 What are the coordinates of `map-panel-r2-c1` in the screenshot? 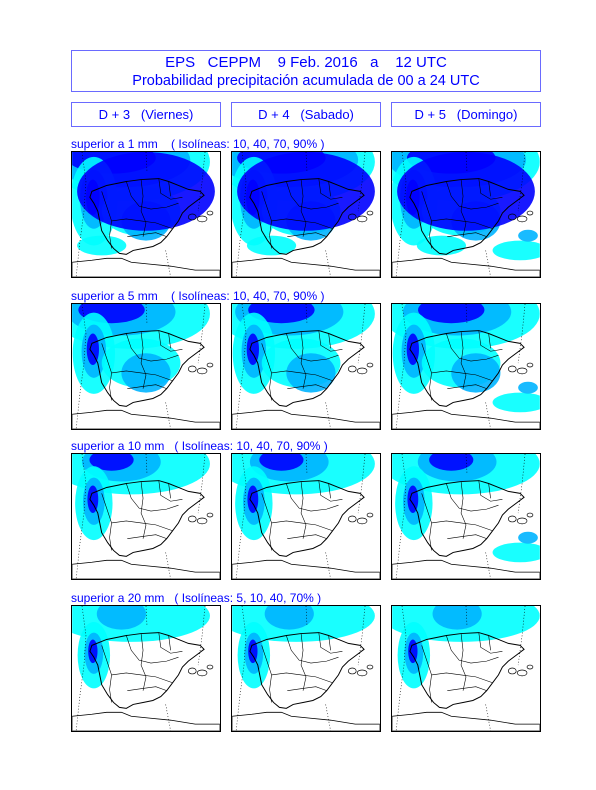 It's located at (146, 366).